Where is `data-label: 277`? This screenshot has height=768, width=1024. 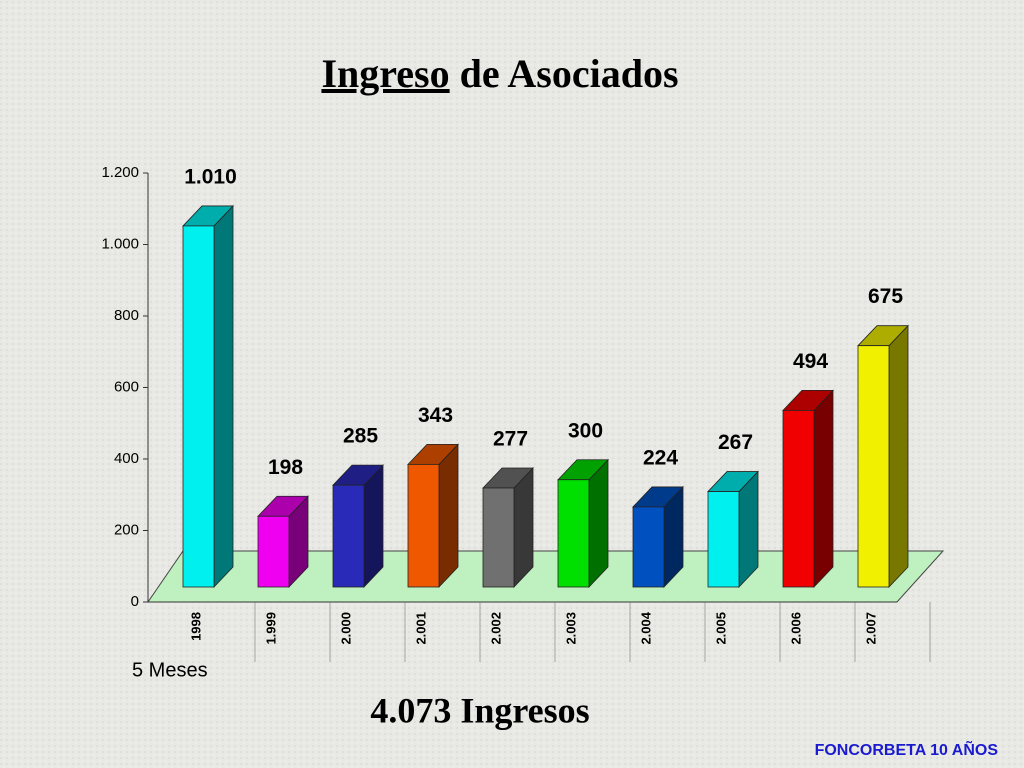
data-label: 277 is located at coordinates (510, 439).